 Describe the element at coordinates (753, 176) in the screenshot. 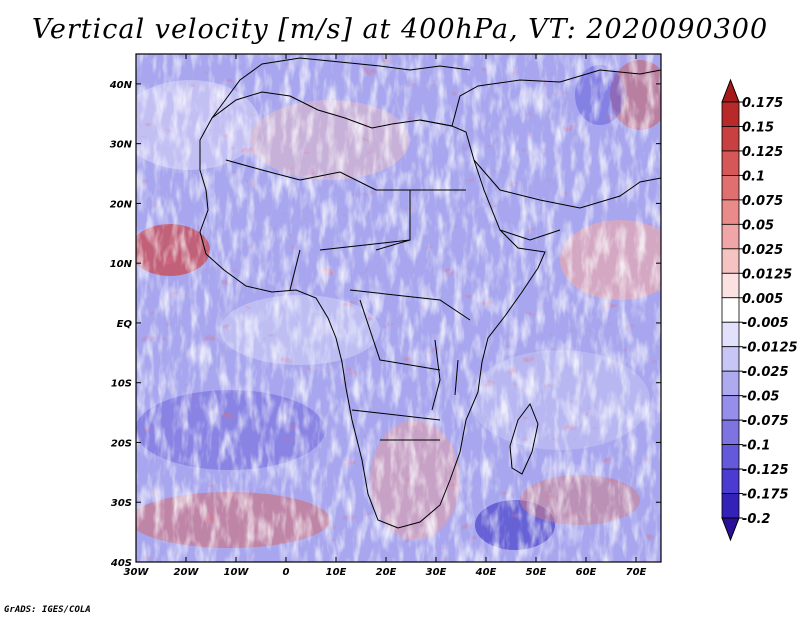

I see `colorbar-label: 0.1` at that location.